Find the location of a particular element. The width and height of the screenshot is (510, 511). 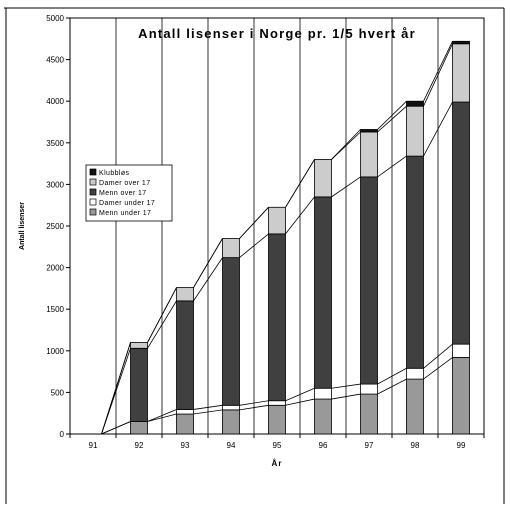

x-tick-label: 96 is located at coordinates (323, 445).